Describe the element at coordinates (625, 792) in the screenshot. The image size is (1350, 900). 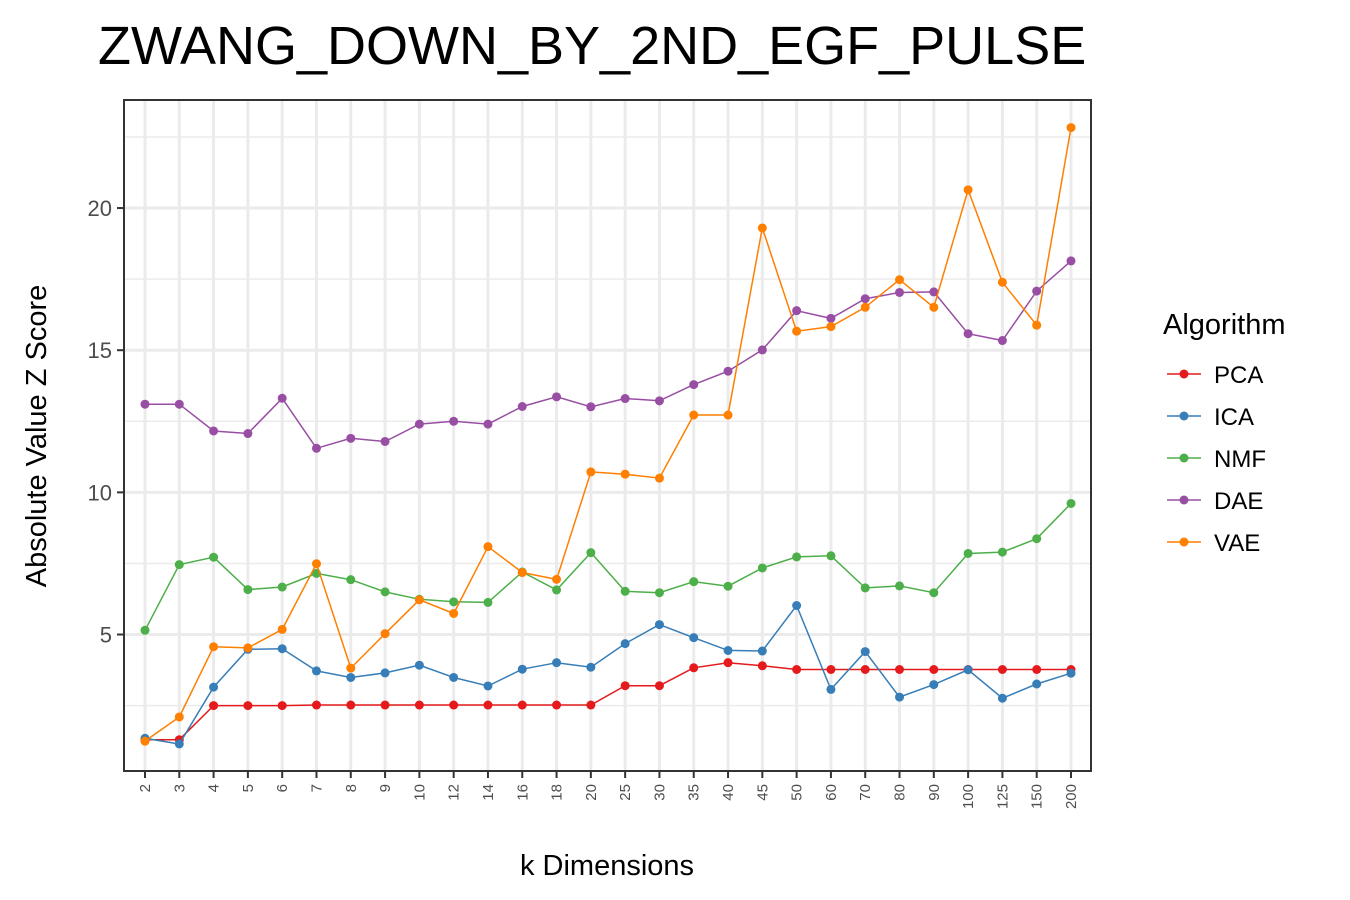
I see `x-tick-label: 25` at that location.